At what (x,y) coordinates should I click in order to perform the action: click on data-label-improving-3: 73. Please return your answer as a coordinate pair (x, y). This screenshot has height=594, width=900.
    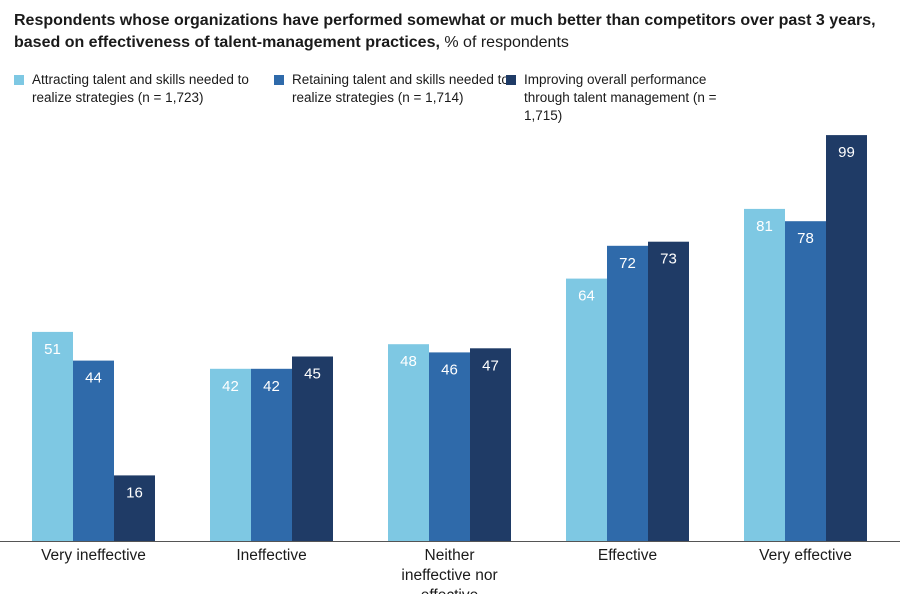
    Looking at the image, I should click on (668, 259).